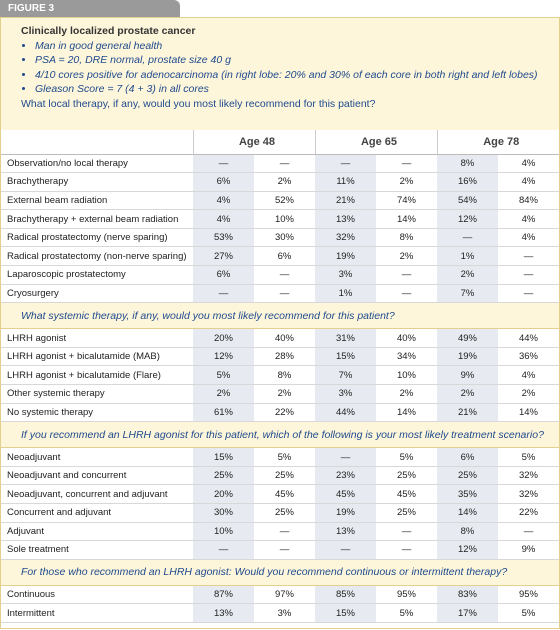 This screenshot has height=630, width=560. Describe the element at coordinates (97, 476) in the screenshot. I see `row-label: Neoadjuvant and concurrent` at that location.